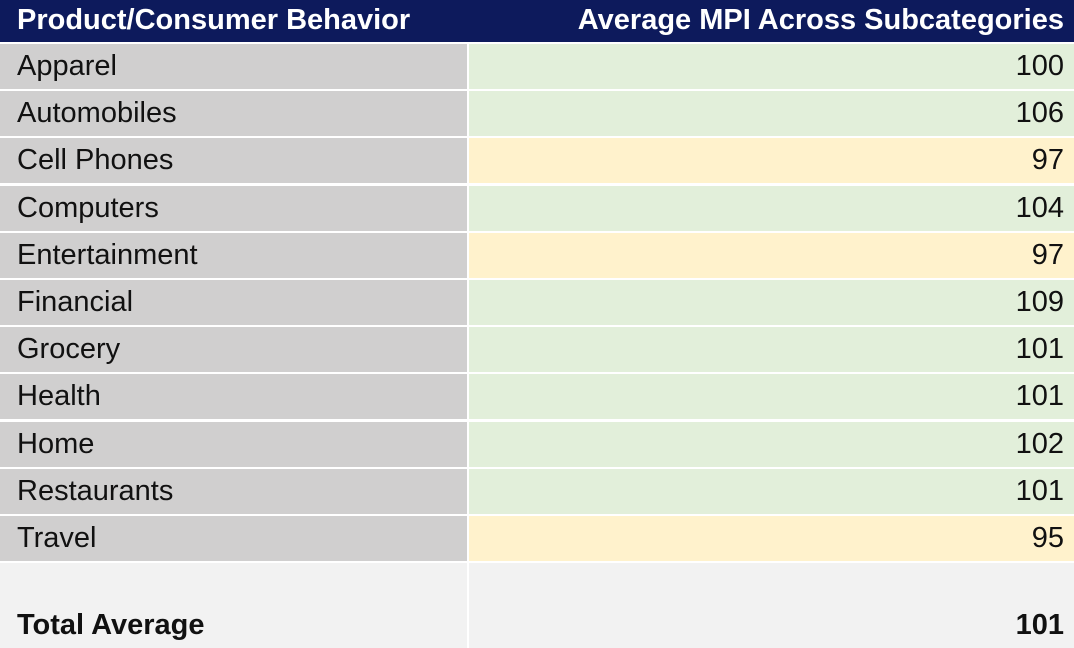 The height and width of the screenshot is (648, 1074). I want to click on category-cell: Financial, so click(233, 302).